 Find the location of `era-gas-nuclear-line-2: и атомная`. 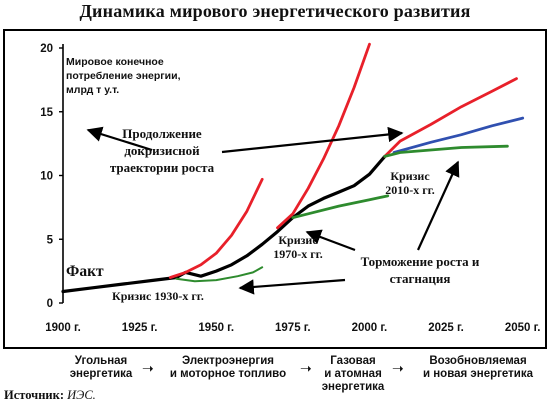

era-gas-nuclear-line-2: и атомная is located at coordinates (353, 374).